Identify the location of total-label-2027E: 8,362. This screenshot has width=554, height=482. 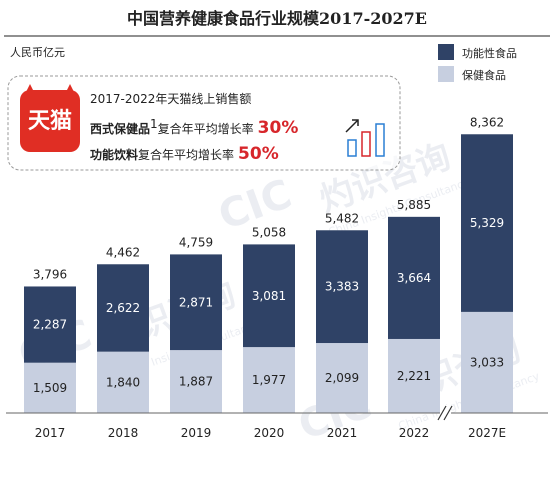
(487, 122).